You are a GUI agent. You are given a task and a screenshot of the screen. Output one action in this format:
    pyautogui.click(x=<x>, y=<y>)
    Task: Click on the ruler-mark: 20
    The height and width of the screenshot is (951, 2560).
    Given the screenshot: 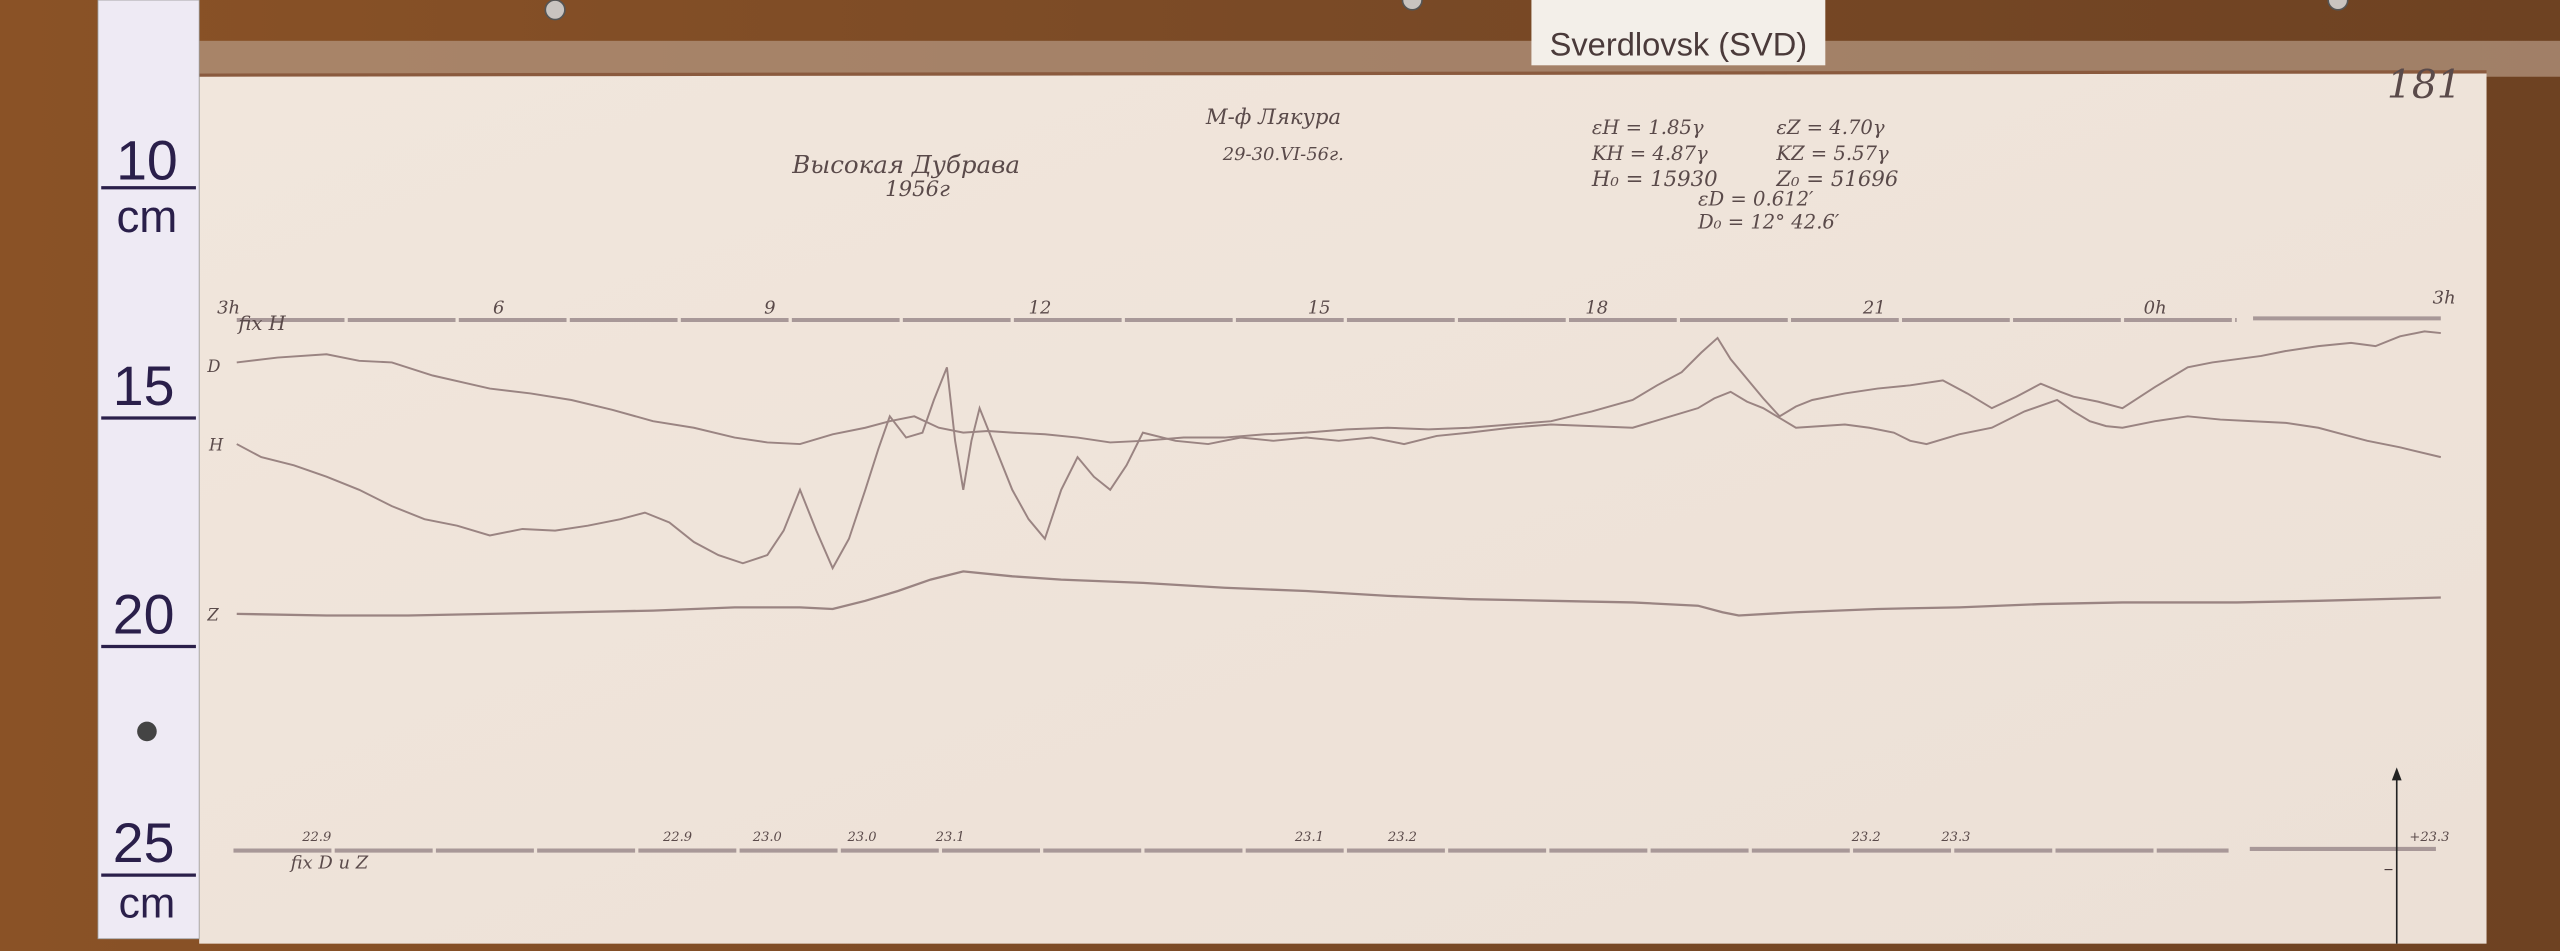 What is the action you would take?
    pyautogui.click(x=144, y=614)
    